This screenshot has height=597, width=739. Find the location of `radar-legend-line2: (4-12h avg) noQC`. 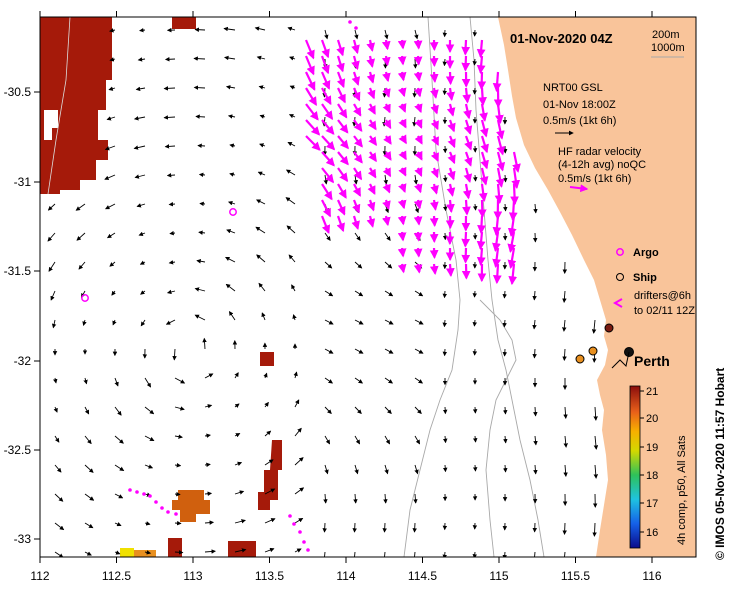

radar-legend-line2: (4-12h avg) noQC is located at coordinates (602, 165).